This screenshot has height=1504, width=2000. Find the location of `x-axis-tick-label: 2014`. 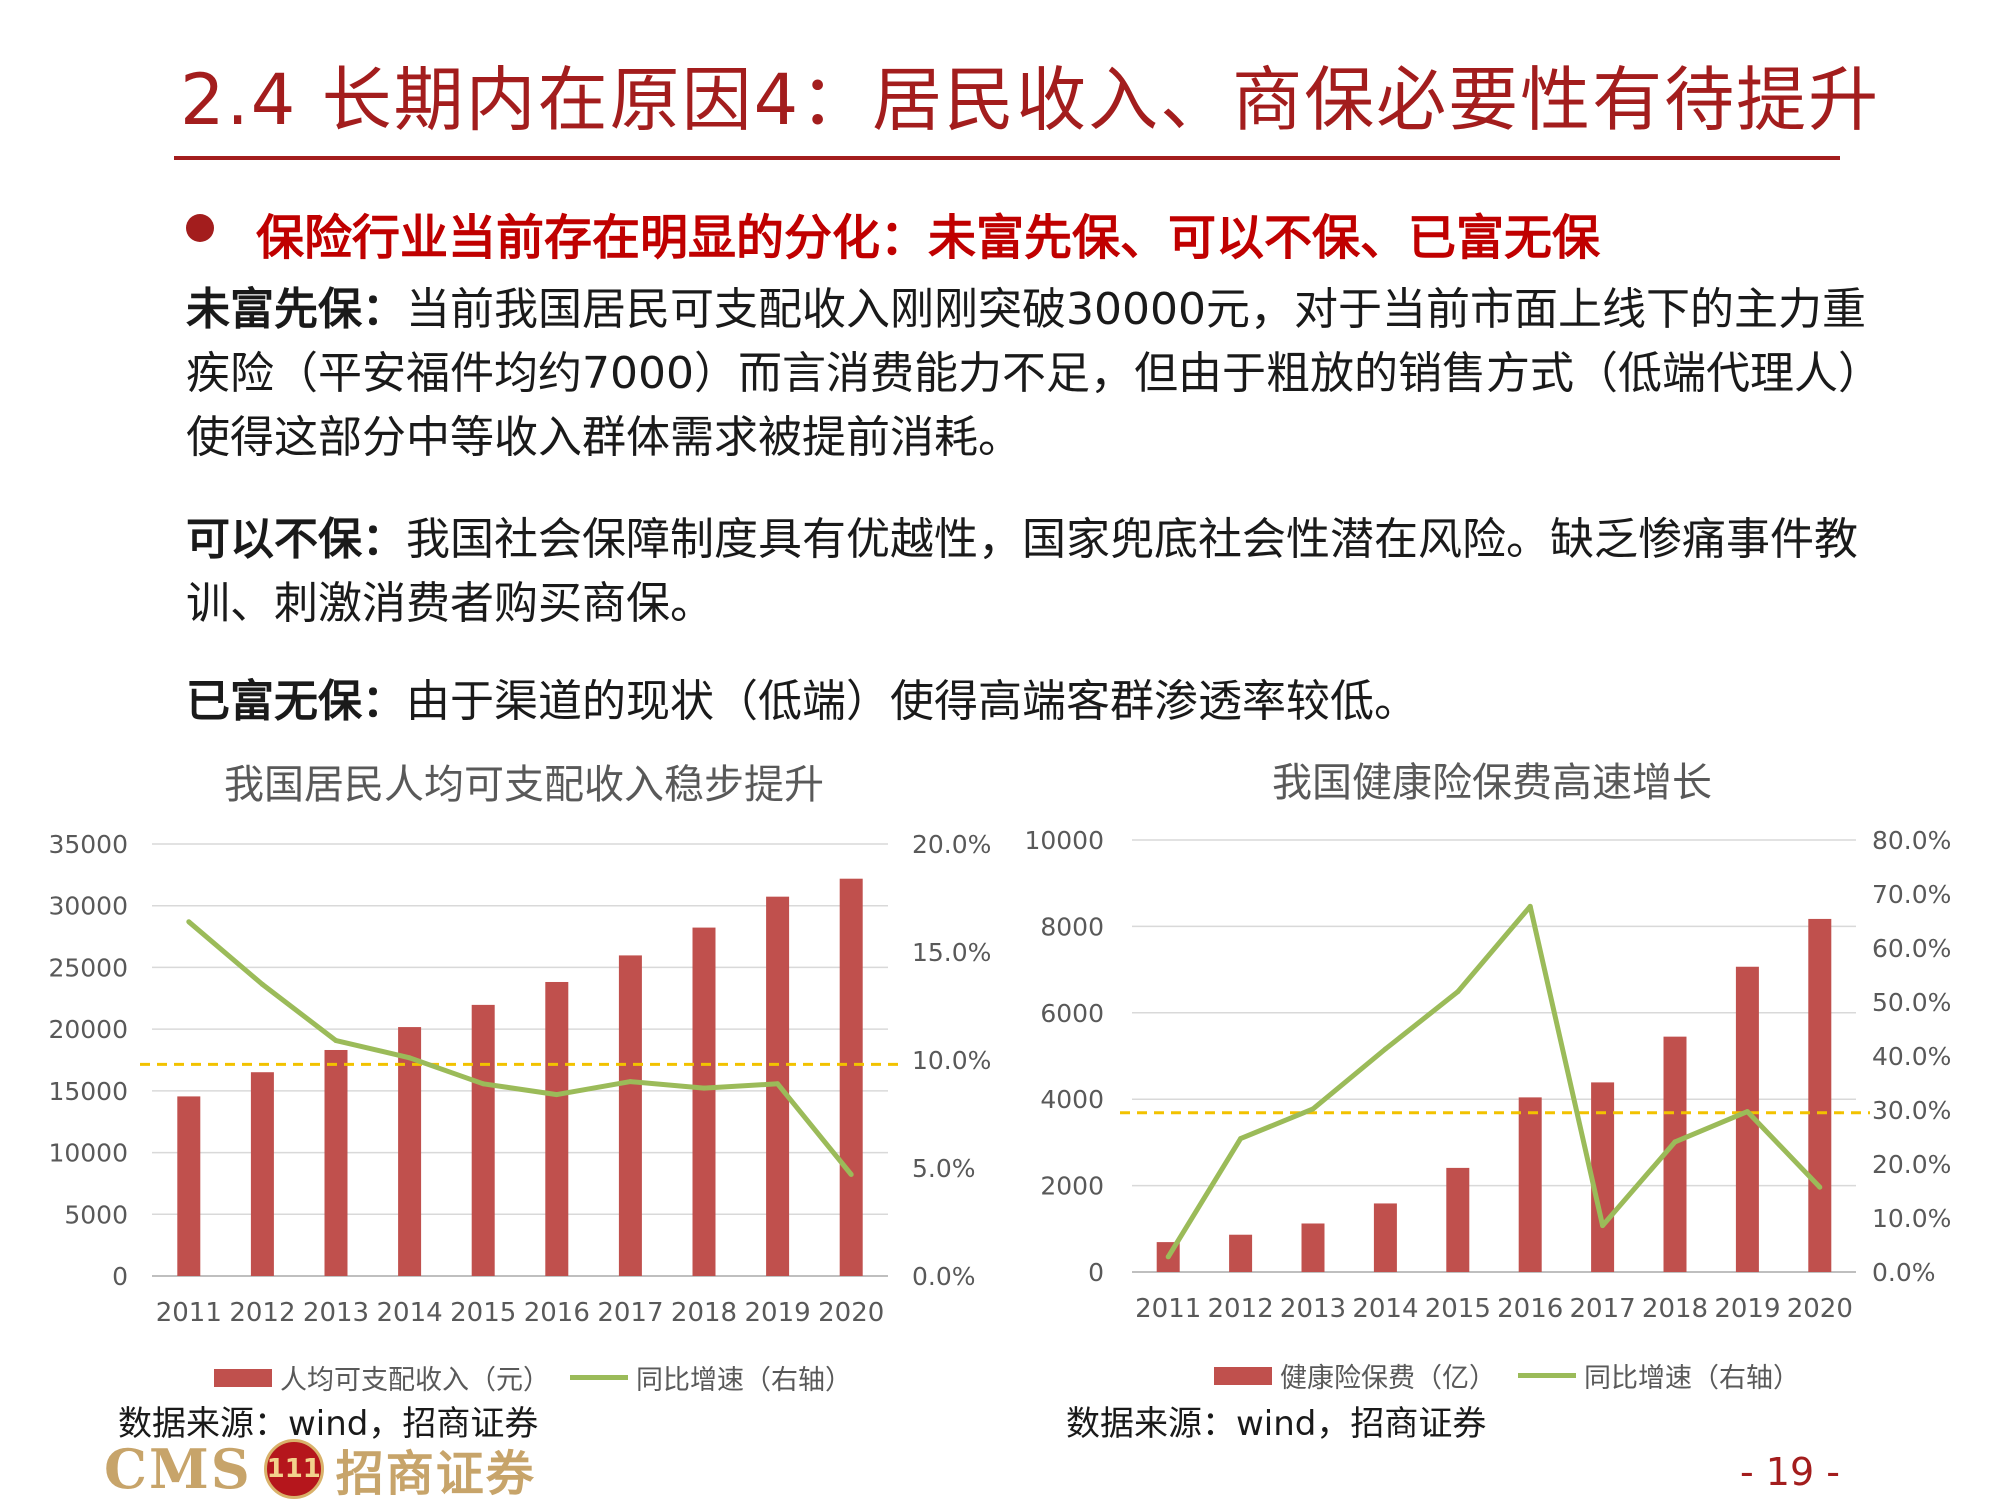

x-axis-tick-label: 2014 is located at coordinates (410, 1313).